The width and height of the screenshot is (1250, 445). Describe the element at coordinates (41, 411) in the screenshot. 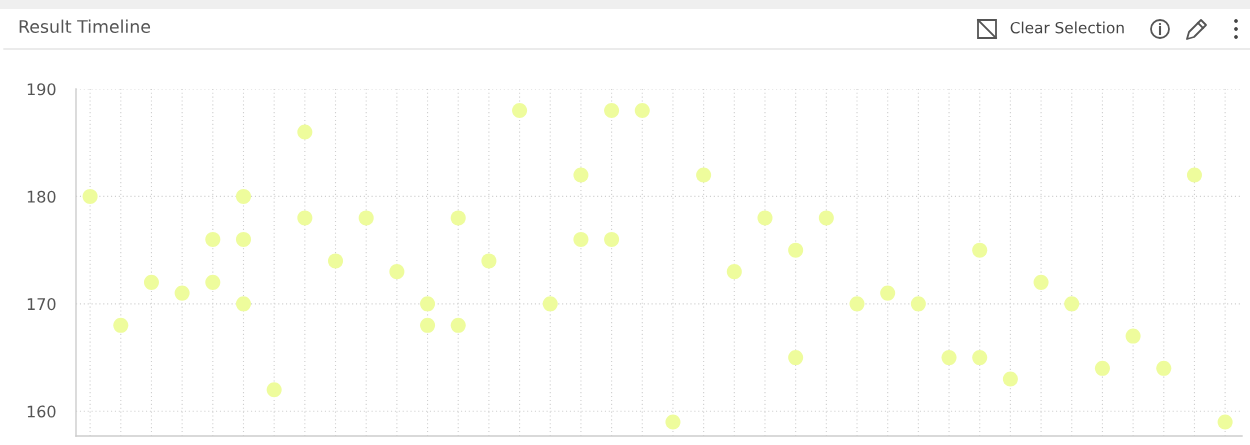

I see `y-tick-label: 160` at that location.